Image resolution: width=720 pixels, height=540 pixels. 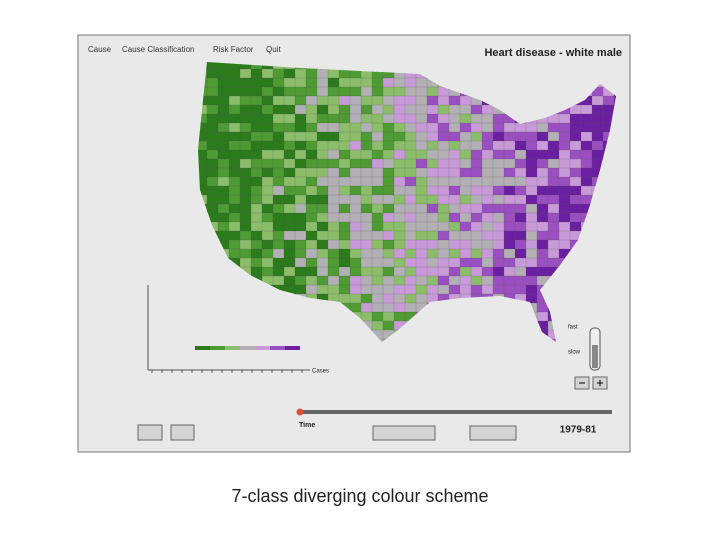 What do you see at coordinates (233, 49) in the screenshot?
I see `menu-item: Risk Factor` at bounding box center [233, 49].